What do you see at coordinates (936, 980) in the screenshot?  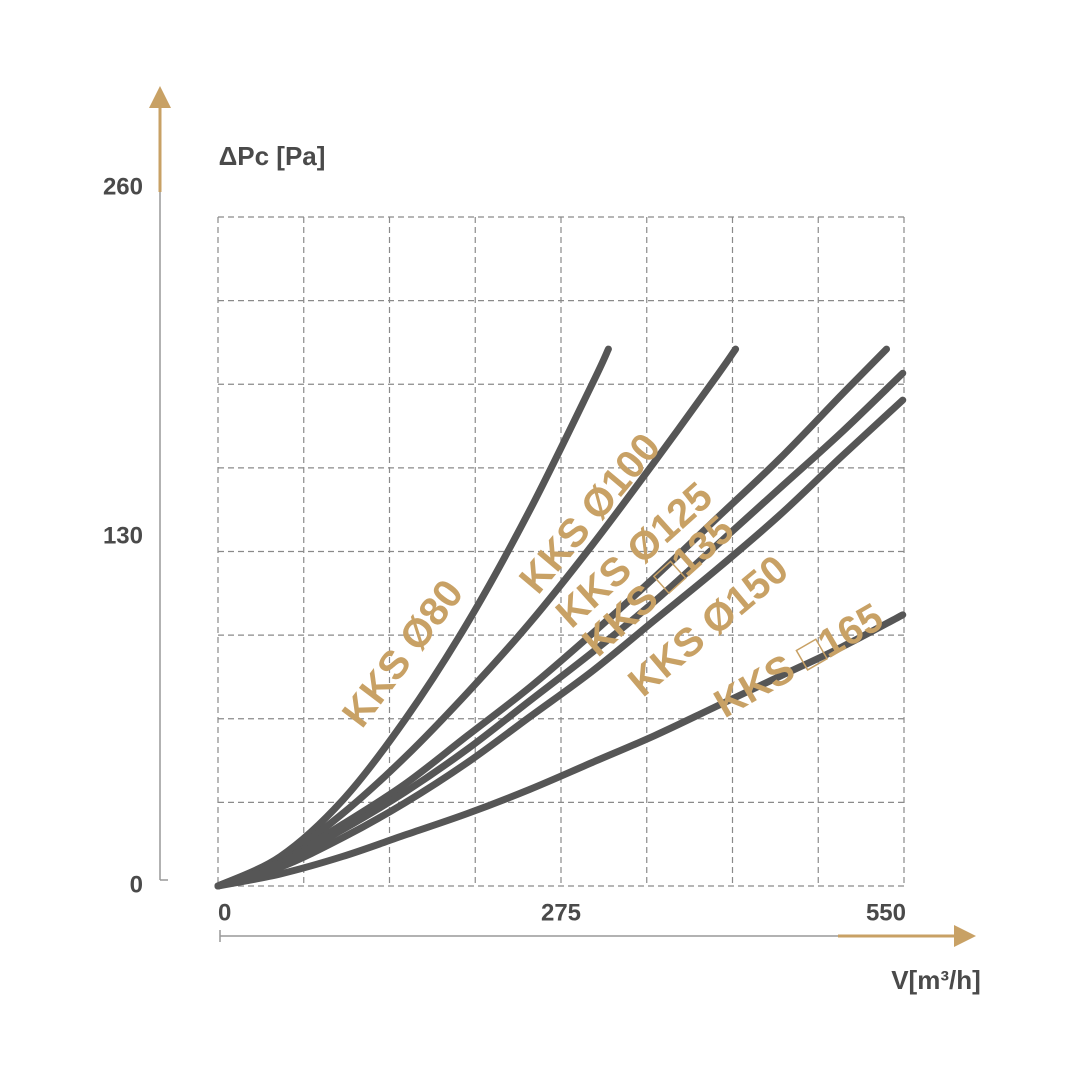 I see `x-axis-title: V[m³/h]` at bounding box center [936, 980].